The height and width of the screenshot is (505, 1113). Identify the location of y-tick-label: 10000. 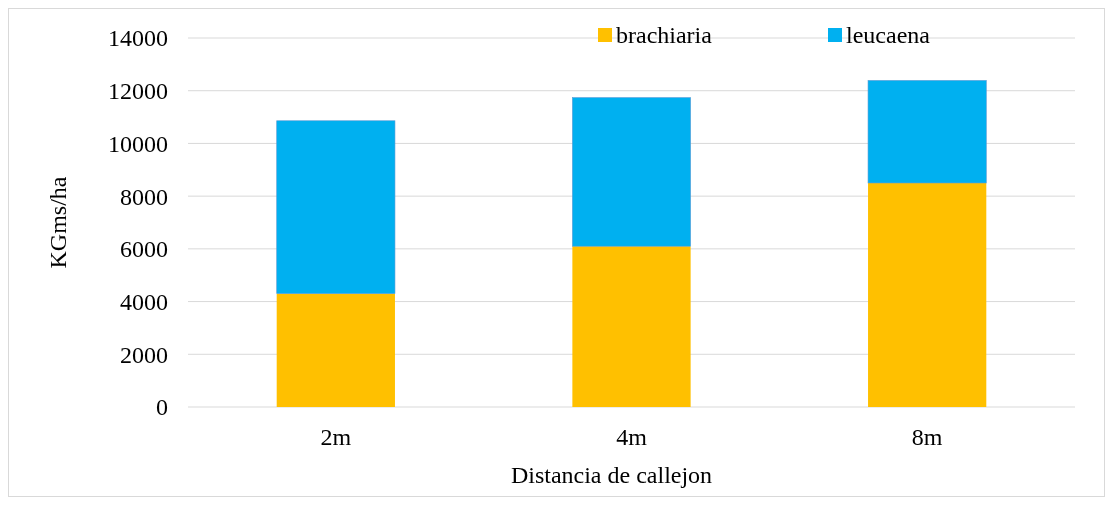
(138, 143).